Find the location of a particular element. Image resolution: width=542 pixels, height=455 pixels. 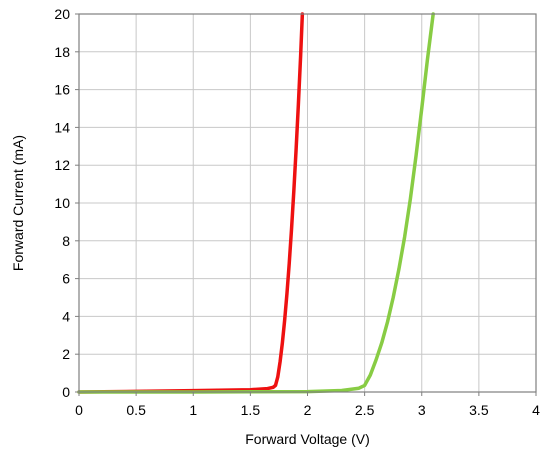

y-axis-ticks: 0 2 4 6 8 10 12 14 16 18 20 is located at coordinates (66, 203).